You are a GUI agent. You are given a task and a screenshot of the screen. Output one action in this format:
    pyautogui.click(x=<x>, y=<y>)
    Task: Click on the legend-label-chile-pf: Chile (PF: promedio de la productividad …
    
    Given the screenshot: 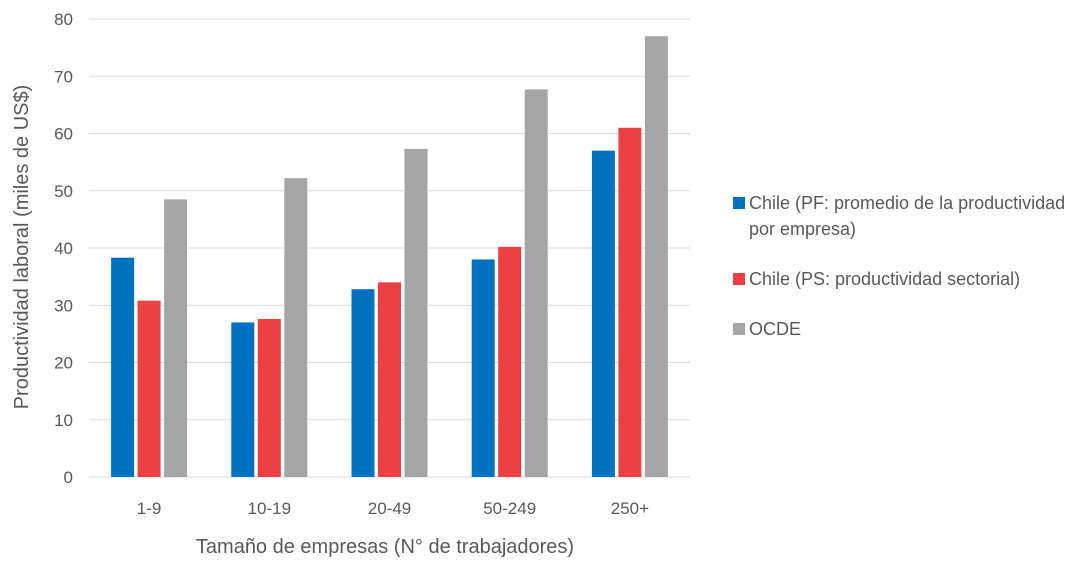 What is the action you would take?
    pyautogui.click(x=907, y=216)
    